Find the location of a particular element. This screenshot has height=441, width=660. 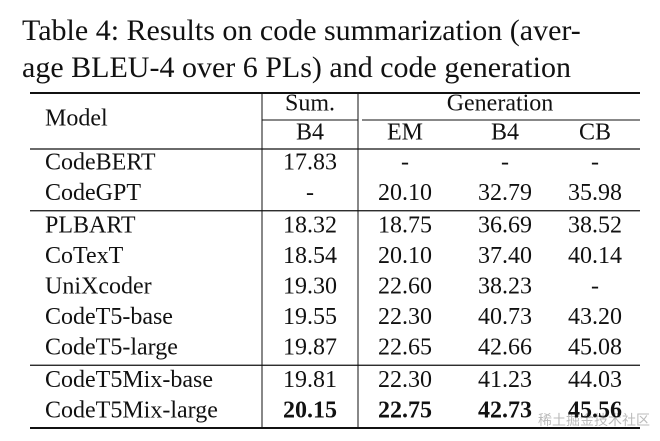

model-name: UniXcoder is located at coordinates (98, 287).